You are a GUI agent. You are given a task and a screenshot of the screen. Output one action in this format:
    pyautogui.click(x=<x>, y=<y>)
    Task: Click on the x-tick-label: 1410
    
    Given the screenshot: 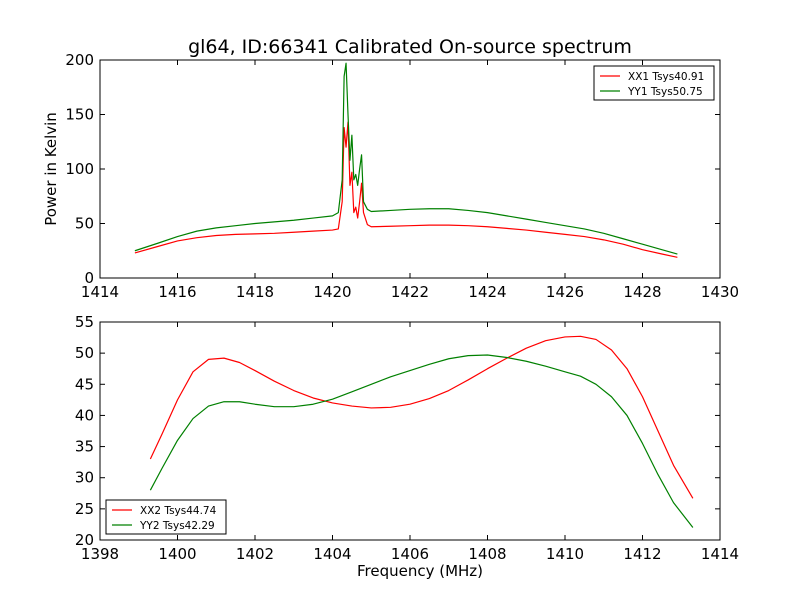 What is the action you would take?
    pyautogui.click(x=565, y=554)
    